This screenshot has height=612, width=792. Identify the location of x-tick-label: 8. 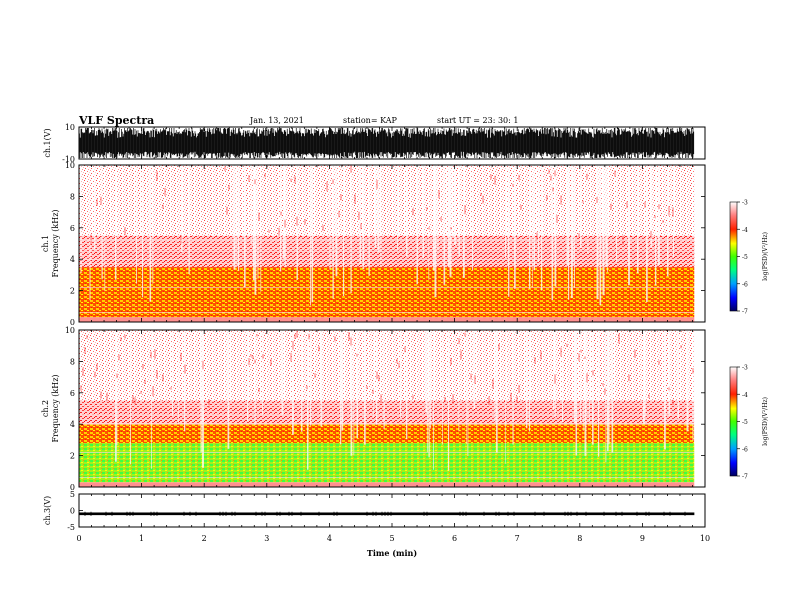
(579, 538).